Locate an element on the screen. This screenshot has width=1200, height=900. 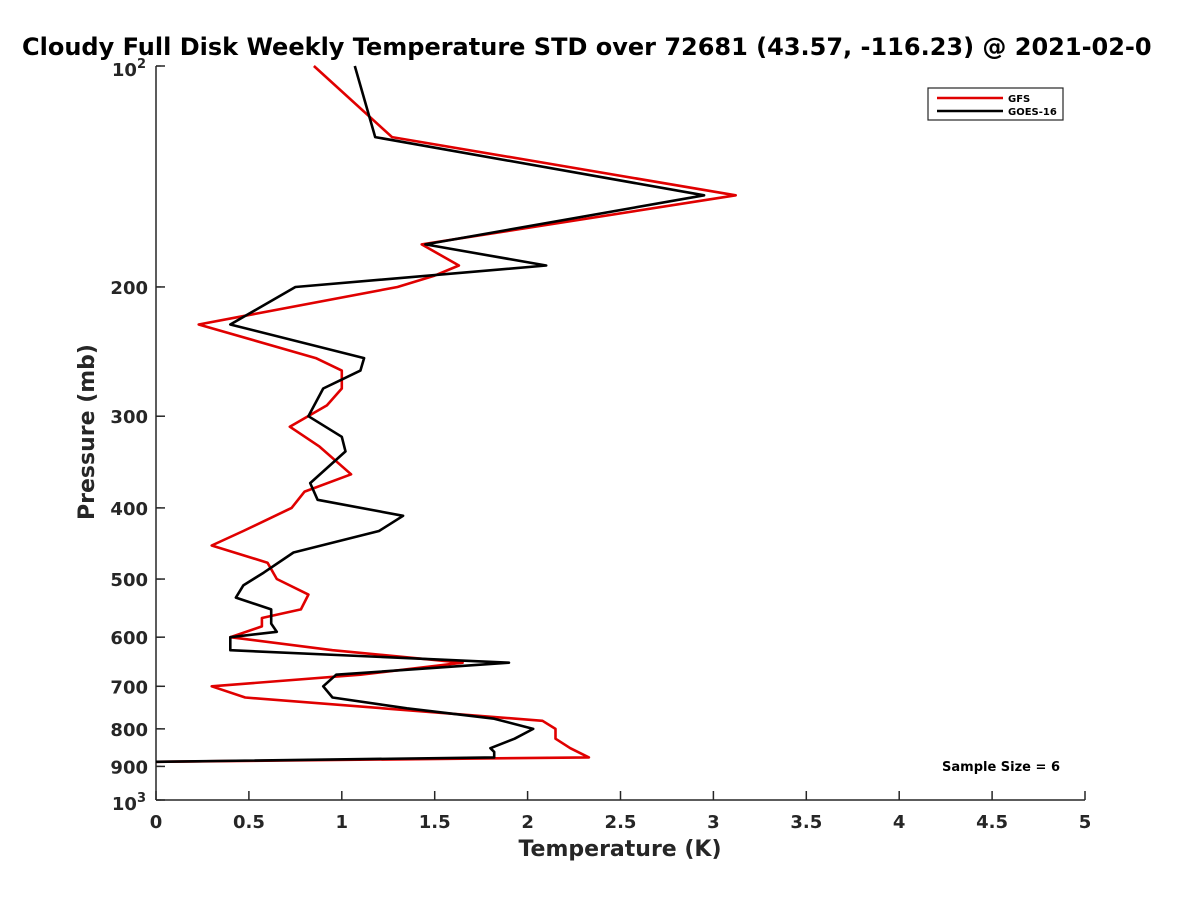
y-tick-label: 900 is located at coordinates (129, 767).